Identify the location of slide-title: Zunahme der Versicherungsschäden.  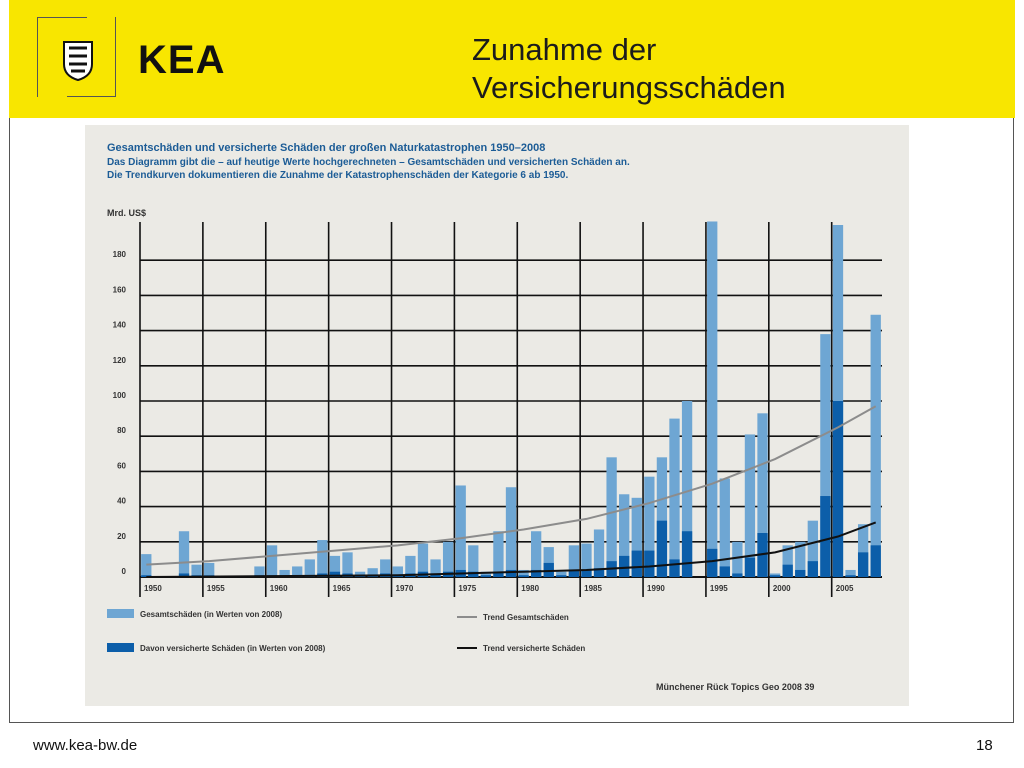
(629, 69).